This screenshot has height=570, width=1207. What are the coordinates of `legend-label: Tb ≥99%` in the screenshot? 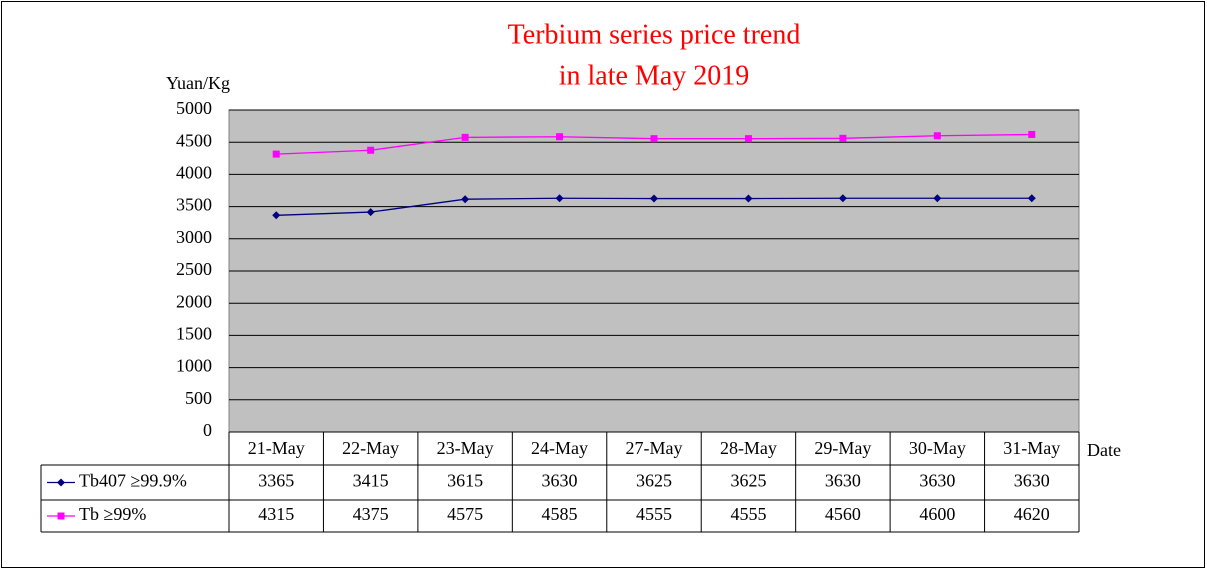 It's located at (112, 514).